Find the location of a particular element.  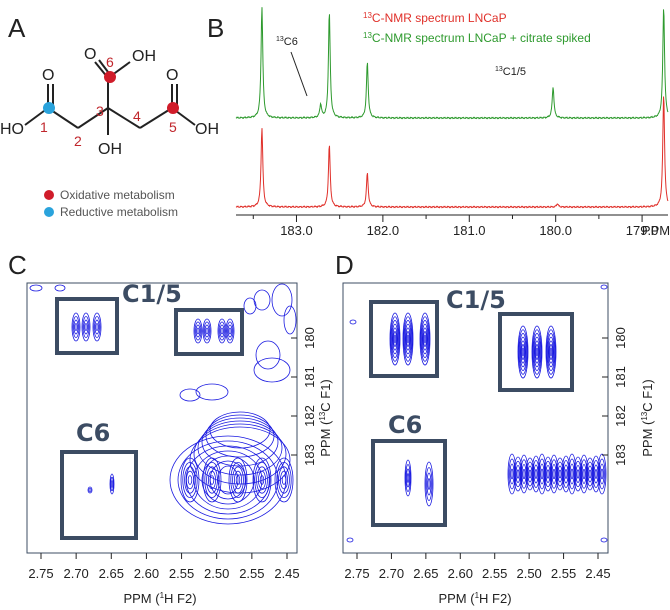

hsqc-c-label-c15: C1/5 is located at coordinates (152, 294).